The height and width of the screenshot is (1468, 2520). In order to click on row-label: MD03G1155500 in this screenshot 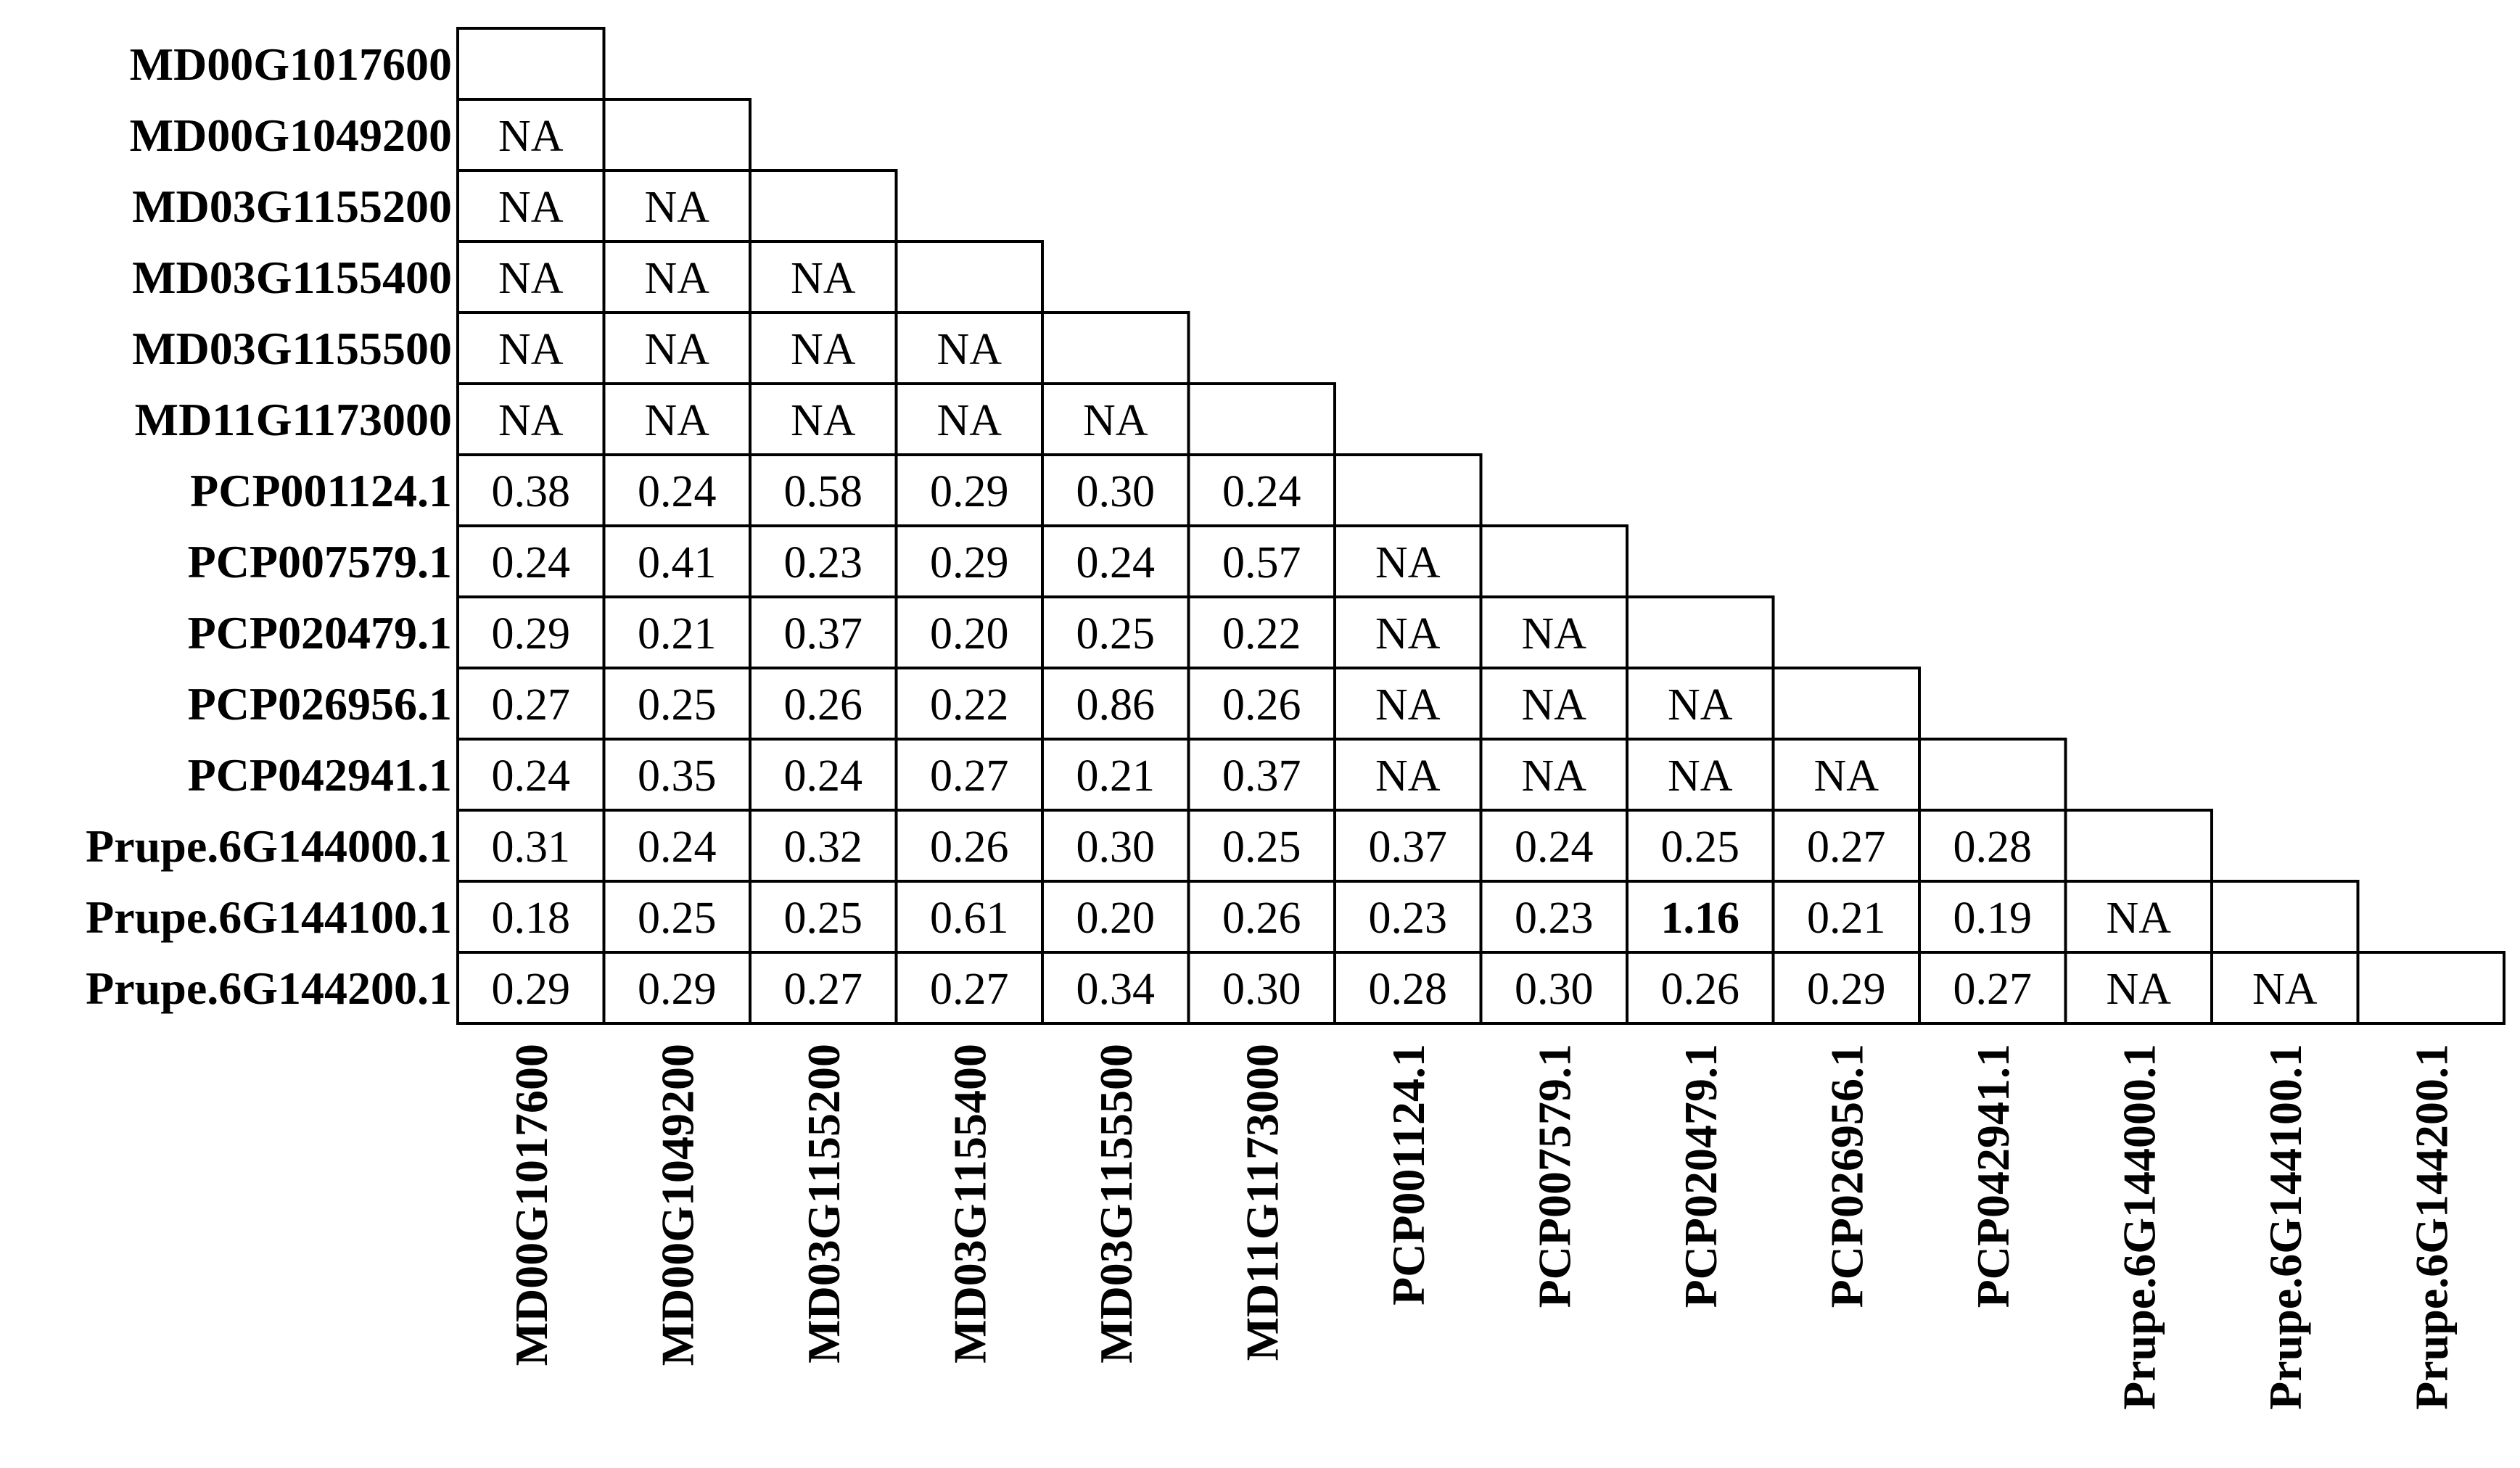, I will do `click(292, 348)`.